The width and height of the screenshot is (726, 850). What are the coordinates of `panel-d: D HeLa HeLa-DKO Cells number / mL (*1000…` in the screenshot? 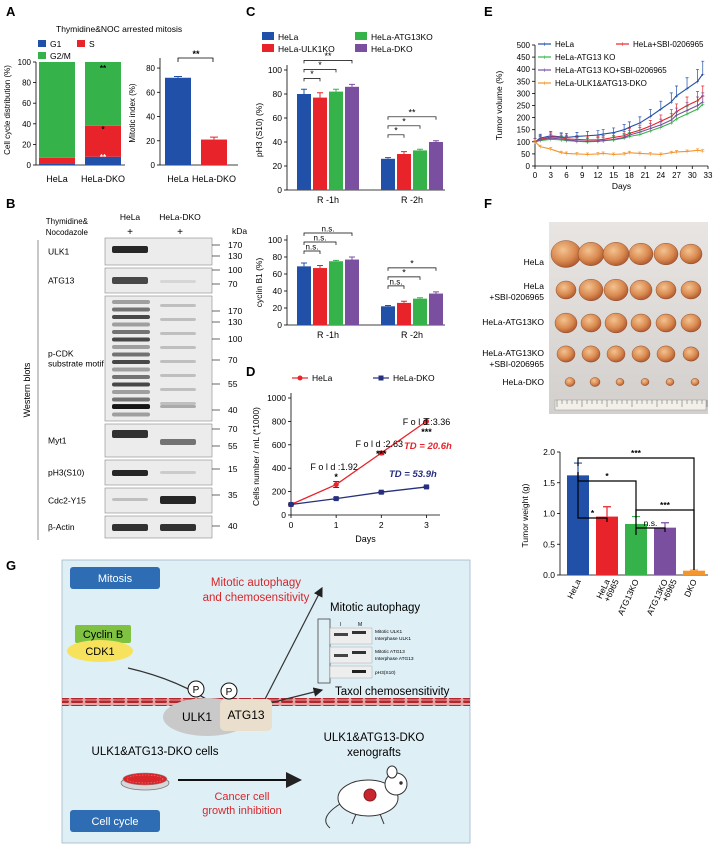 It's located at (349, 454).